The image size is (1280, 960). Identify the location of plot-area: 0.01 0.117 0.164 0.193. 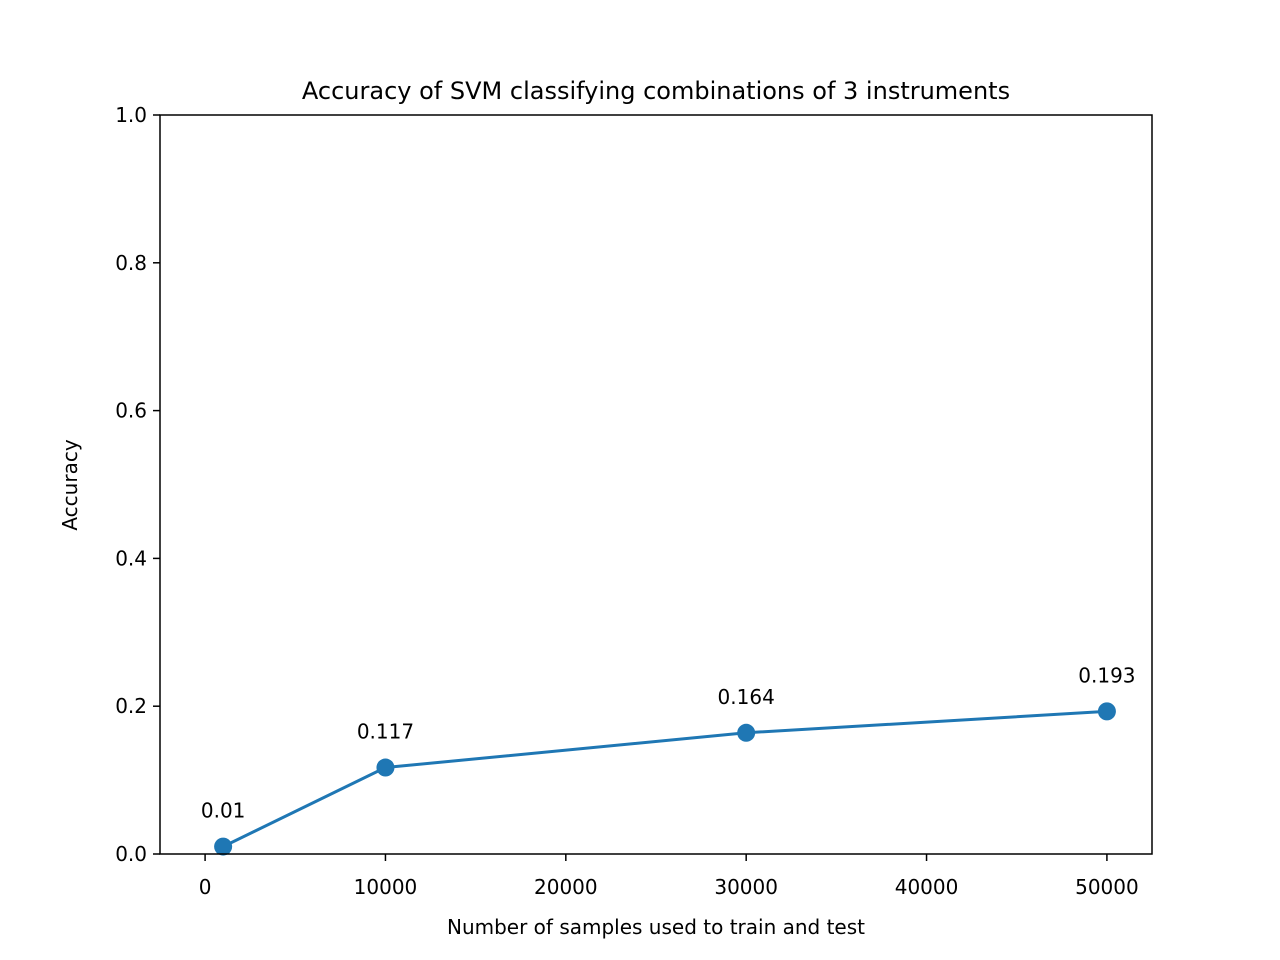
(668, 759).